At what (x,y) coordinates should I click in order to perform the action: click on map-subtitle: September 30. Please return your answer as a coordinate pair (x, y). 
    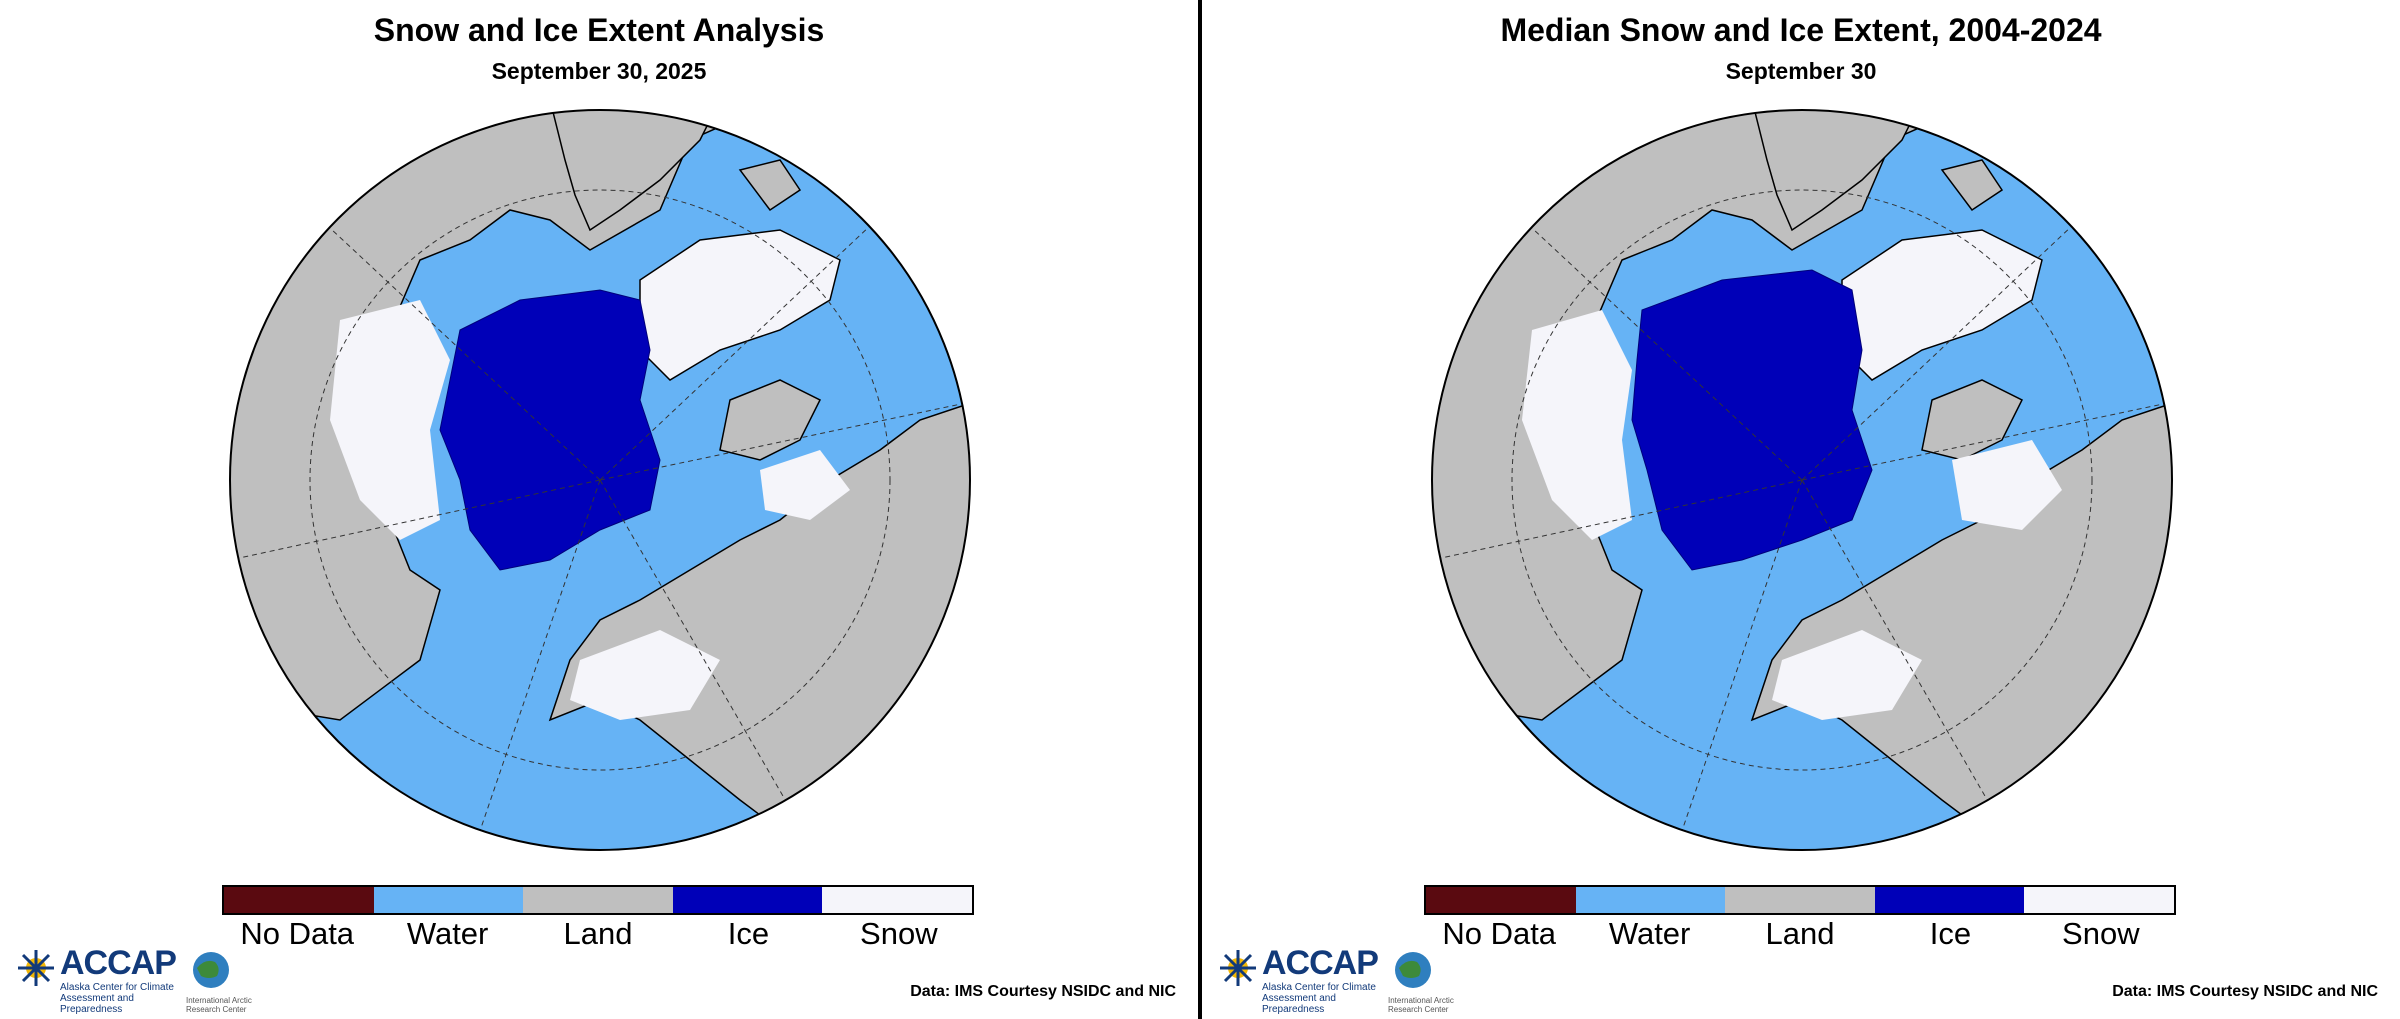
    Looking at the image, I should click on (1801, 71).